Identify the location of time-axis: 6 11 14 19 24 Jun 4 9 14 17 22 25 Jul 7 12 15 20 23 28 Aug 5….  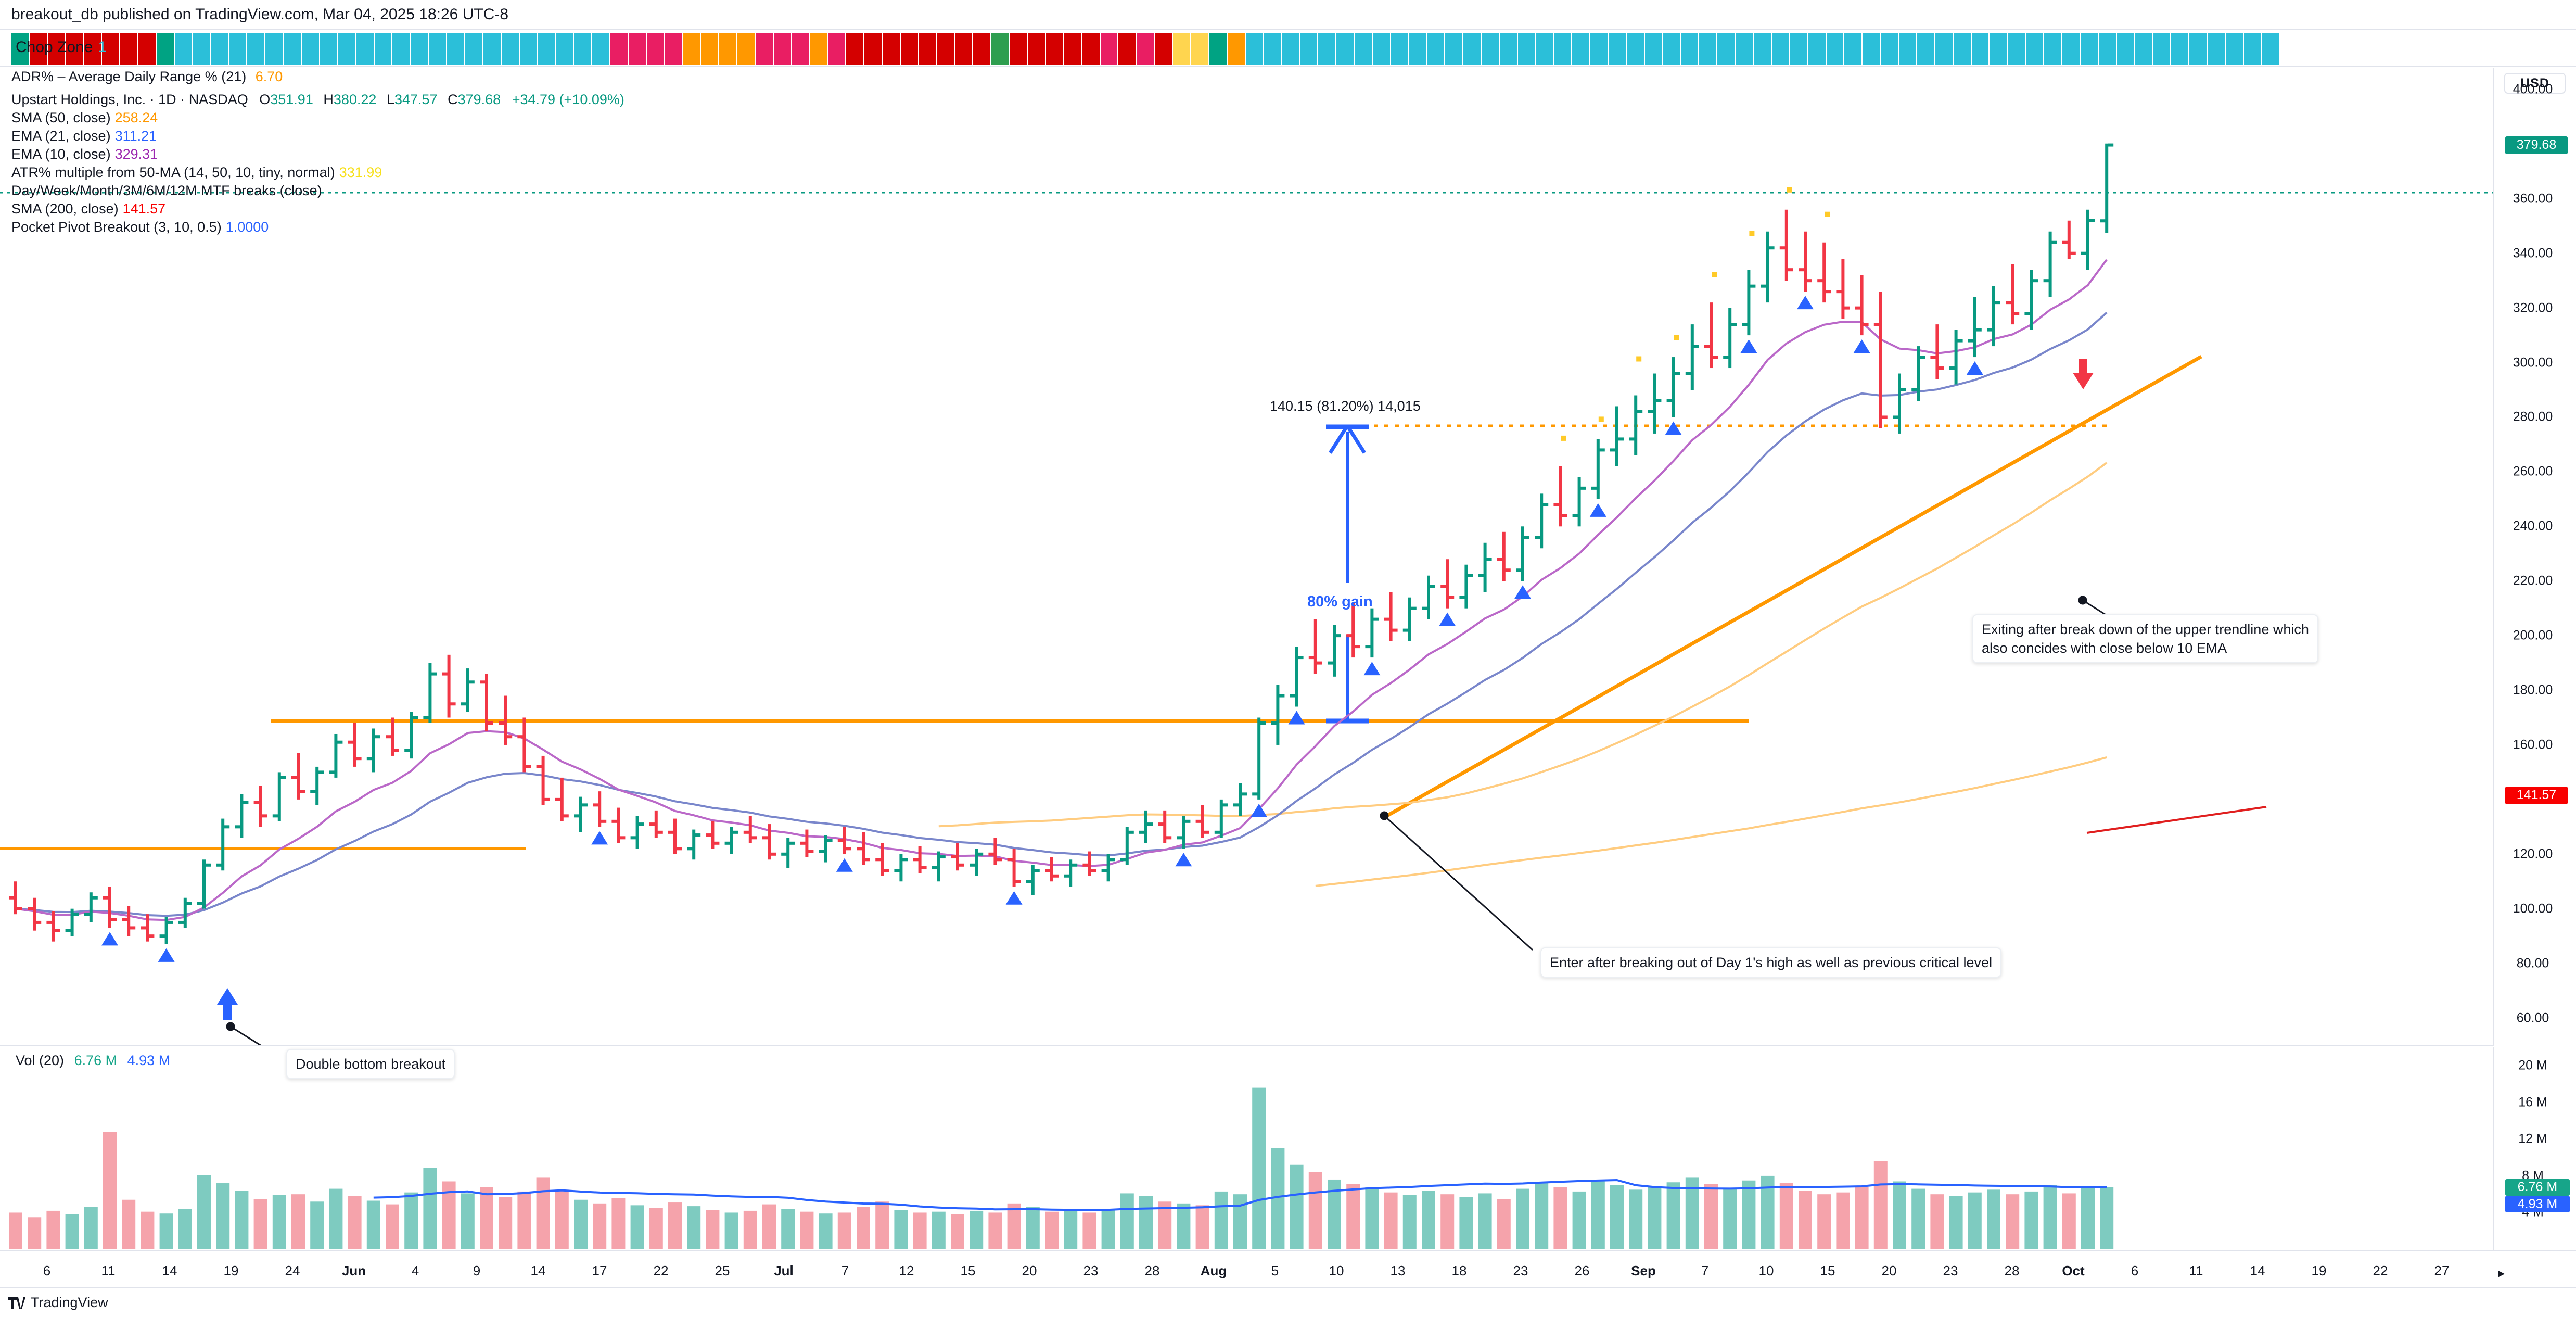
(1288, 1269).